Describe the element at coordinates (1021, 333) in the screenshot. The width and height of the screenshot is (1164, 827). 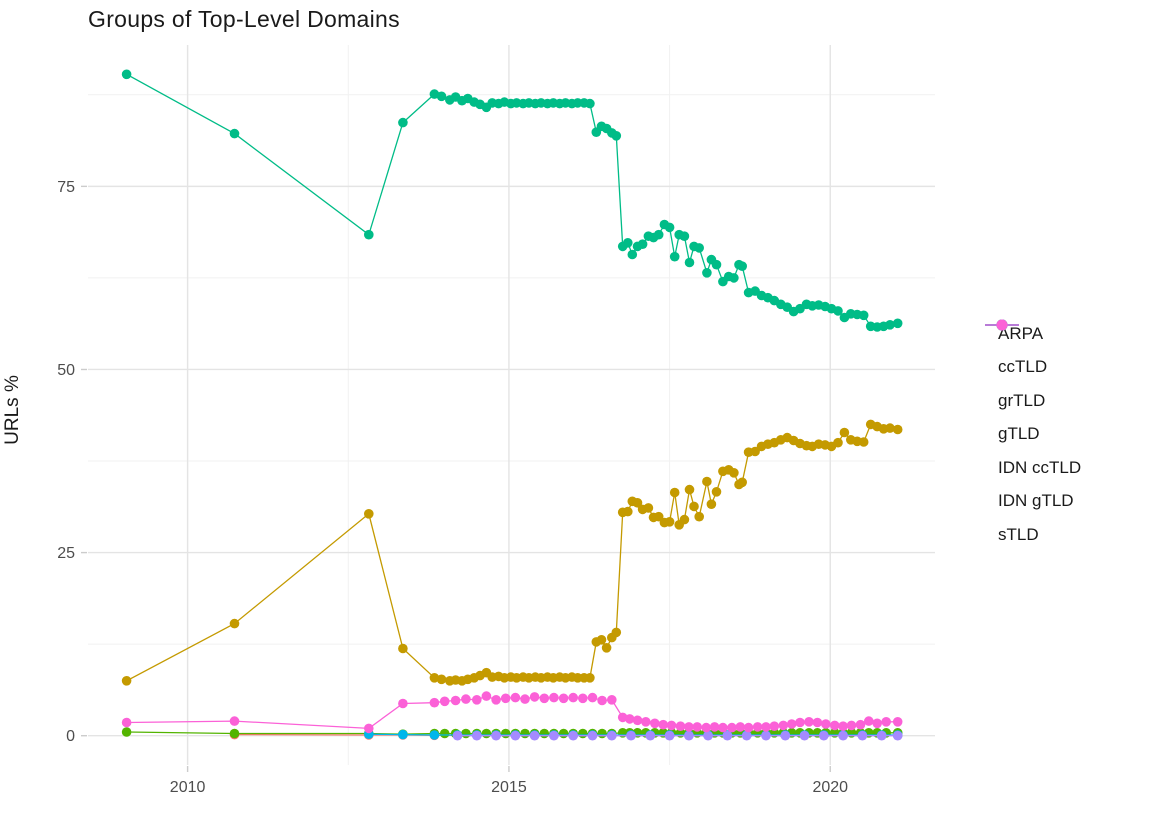
I see `legend-label: ARPA` at that location.